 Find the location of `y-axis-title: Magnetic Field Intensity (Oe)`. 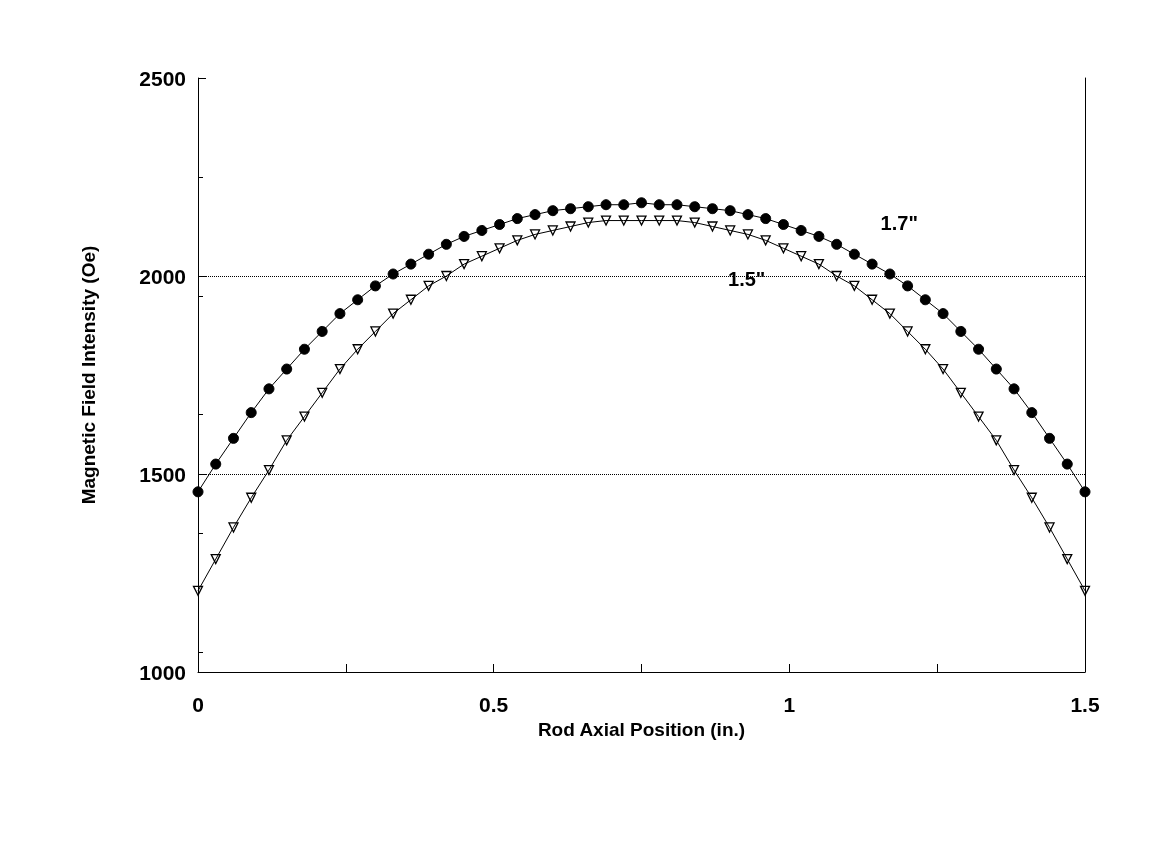

y-axis-title: Magnetic Field Intensity (Oe) is located at coordinates (88, 375).